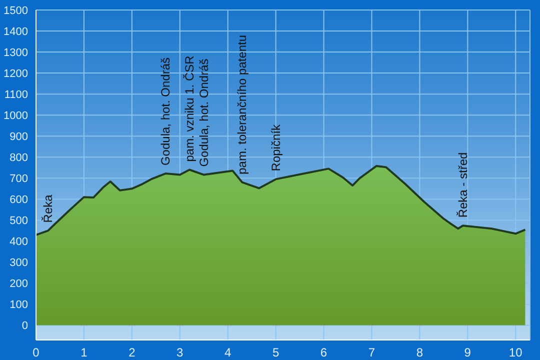 The width and height of the screenshot is (540, 360). I want to click on y-tick-label: 1200, so click(16, 74).